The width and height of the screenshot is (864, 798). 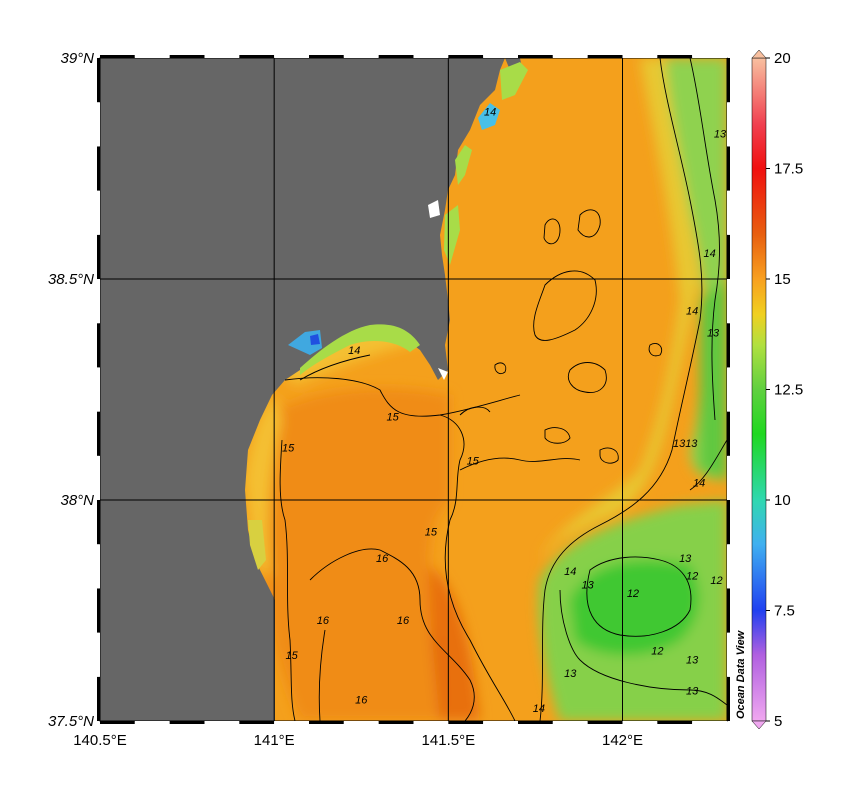 What do you see at coordinates (741, 674) in the screenshot?
I see `watermark: Ocean Data View` at bounding box center [741, 674].